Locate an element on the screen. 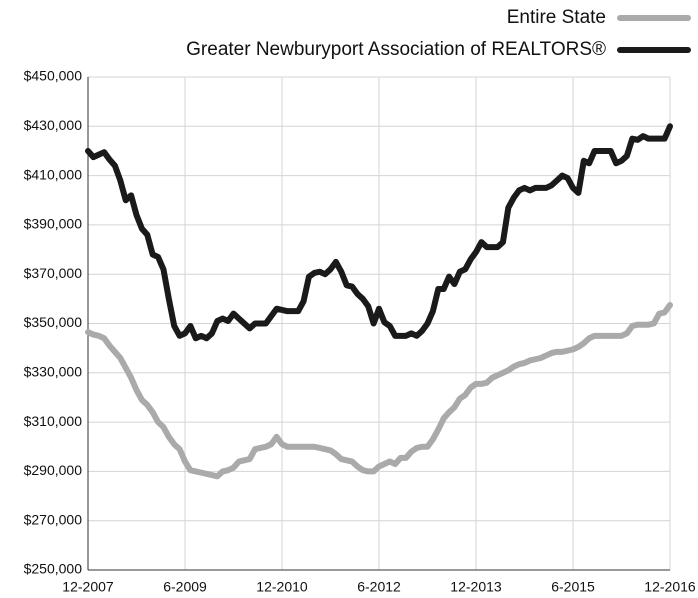  x-tick-label: 12-2007 is located at coordinates (88, 587).